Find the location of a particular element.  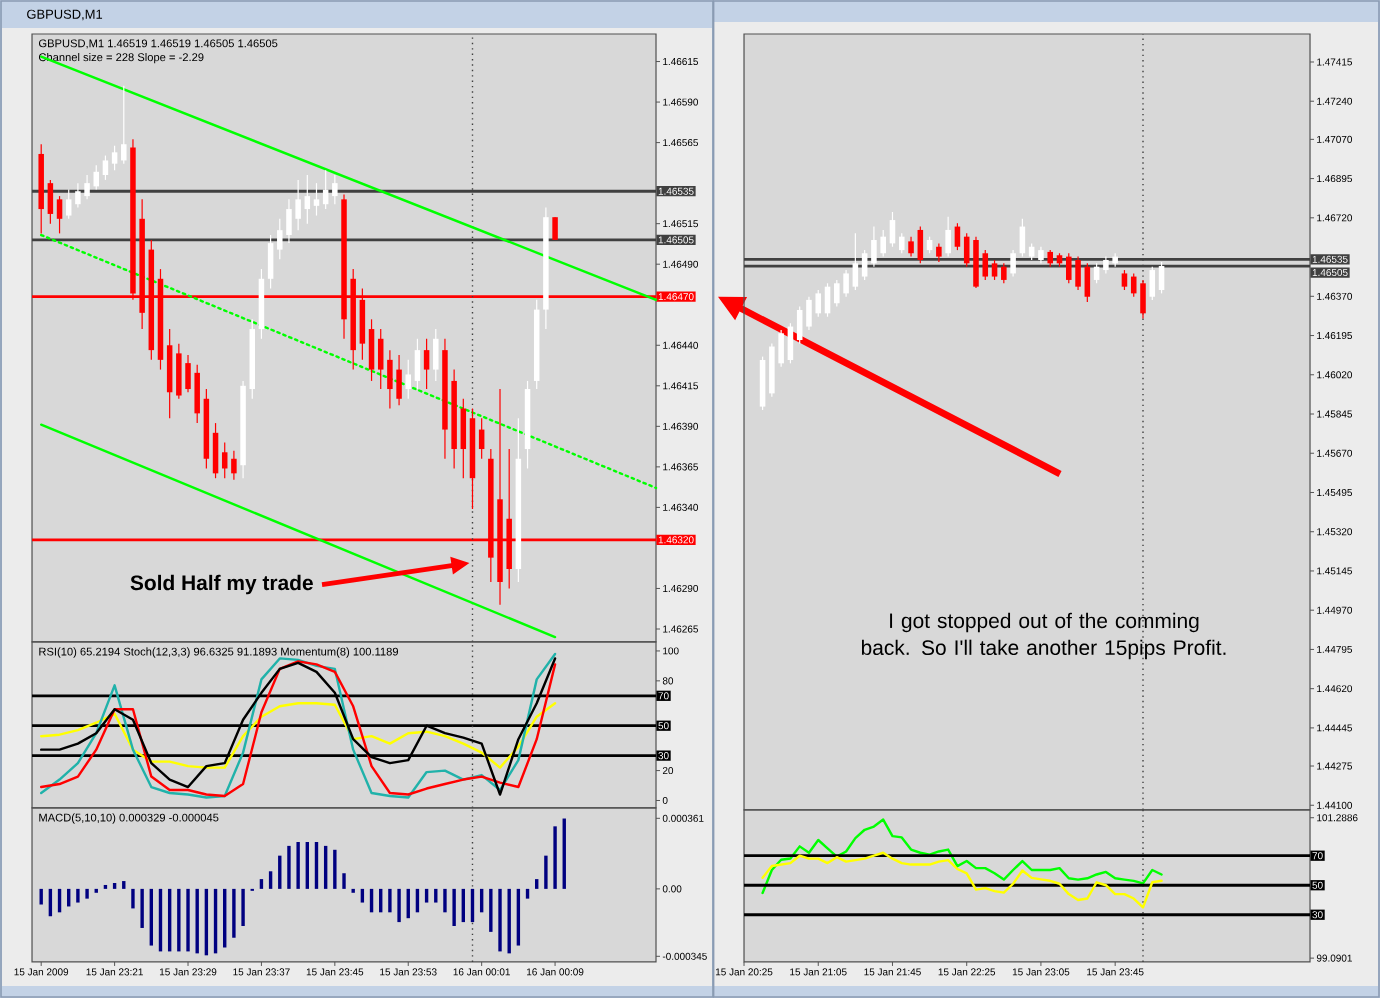

line-series is located at coordinates (298, 735).